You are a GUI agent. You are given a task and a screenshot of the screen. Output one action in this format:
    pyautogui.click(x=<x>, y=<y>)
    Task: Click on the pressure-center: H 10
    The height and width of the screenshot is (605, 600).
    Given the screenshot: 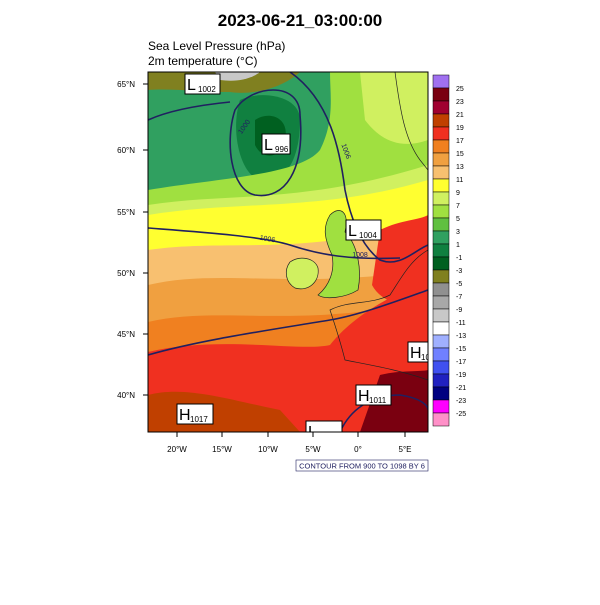 What is the action you would take?
    pyautogui.click(x=418, y=352)
    